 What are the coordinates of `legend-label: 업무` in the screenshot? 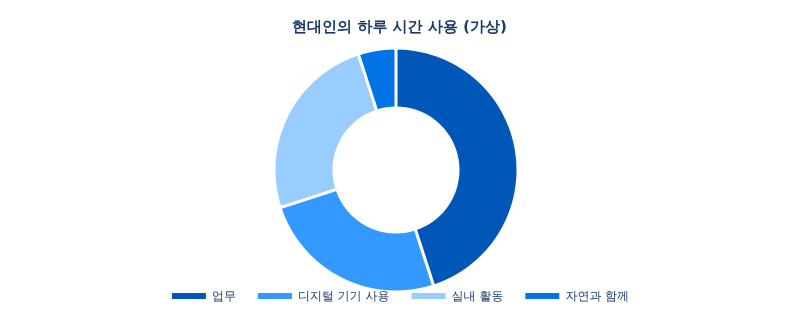 It's located at (224, 296).